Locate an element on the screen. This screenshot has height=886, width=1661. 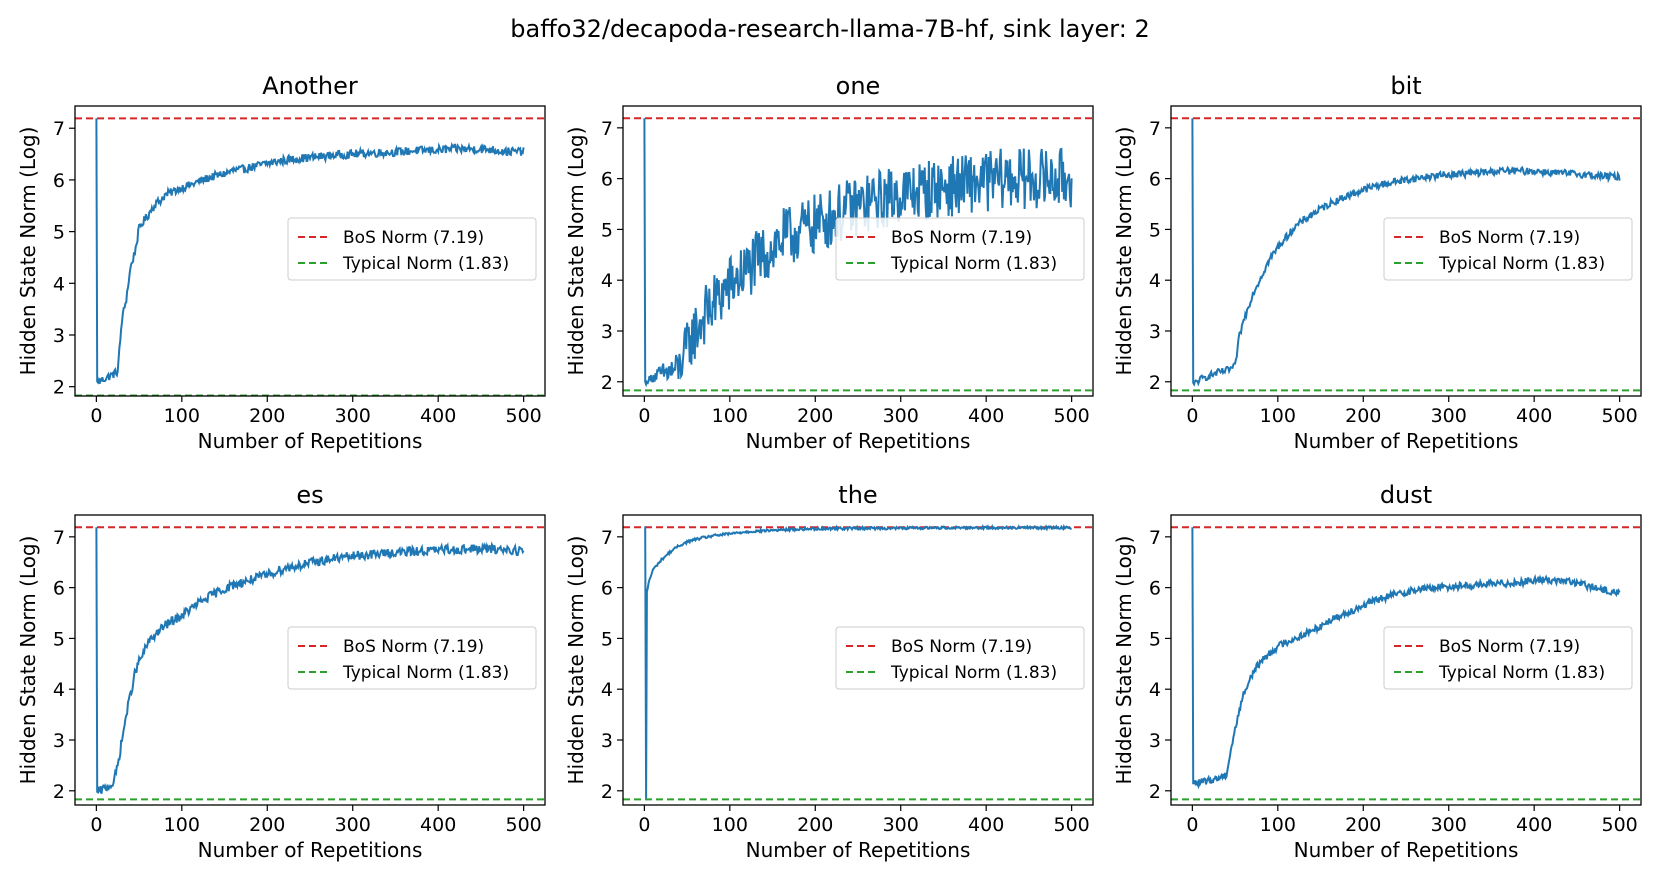
chart-title: the is located at coordinates (857, 495).